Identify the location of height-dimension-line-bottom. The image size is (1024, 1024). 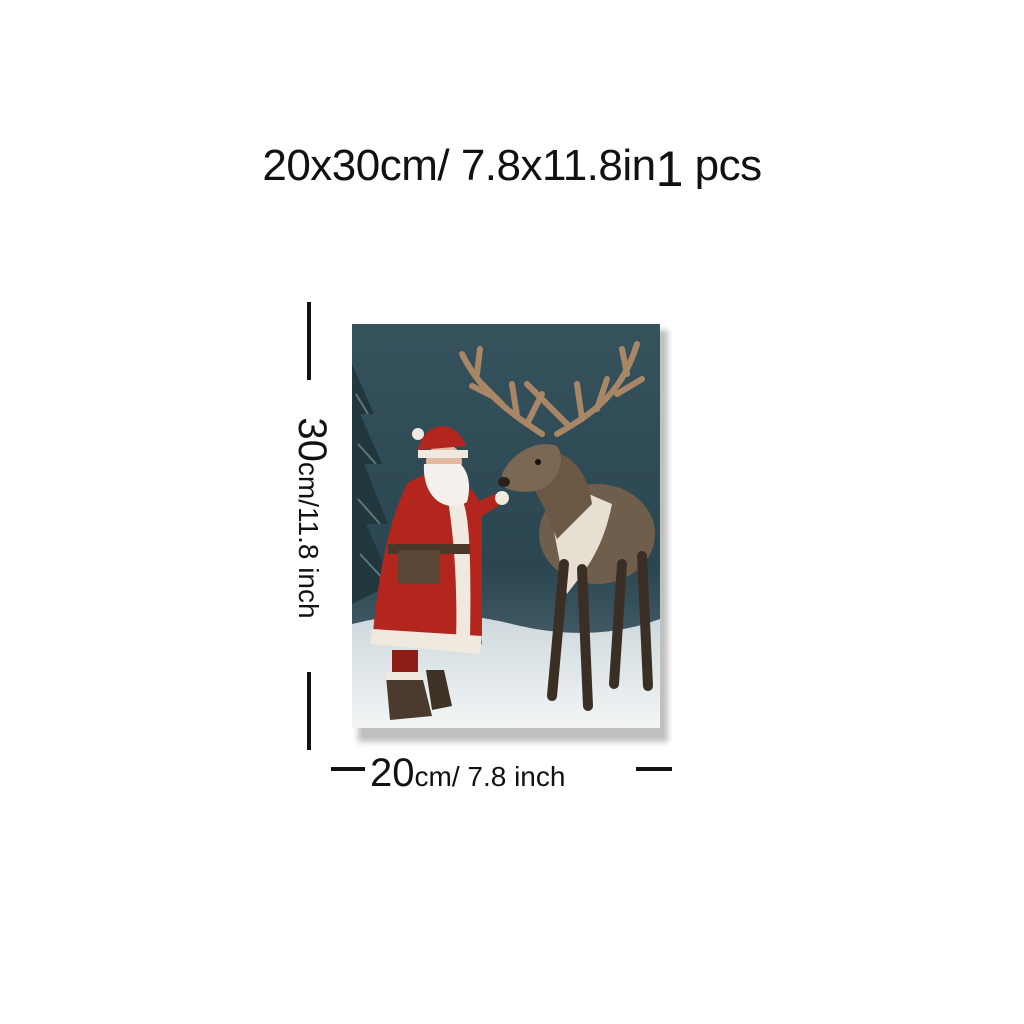
(309, 711).